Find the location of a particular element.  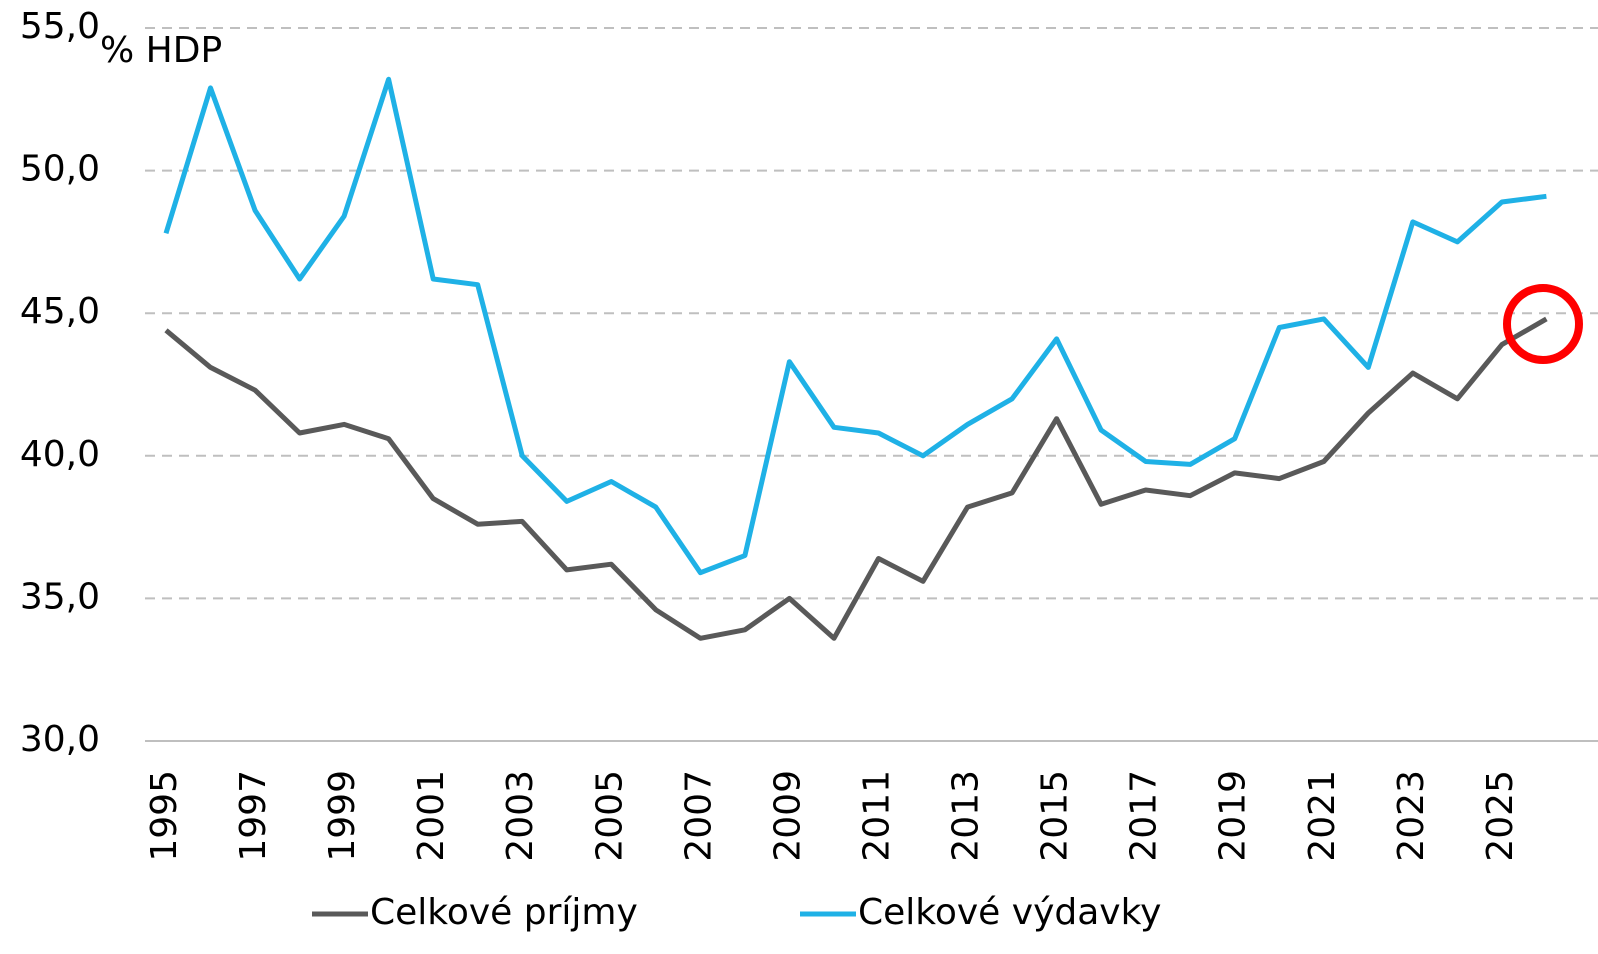

x-tick-label: 2011 is located at coordinates (876, 816).